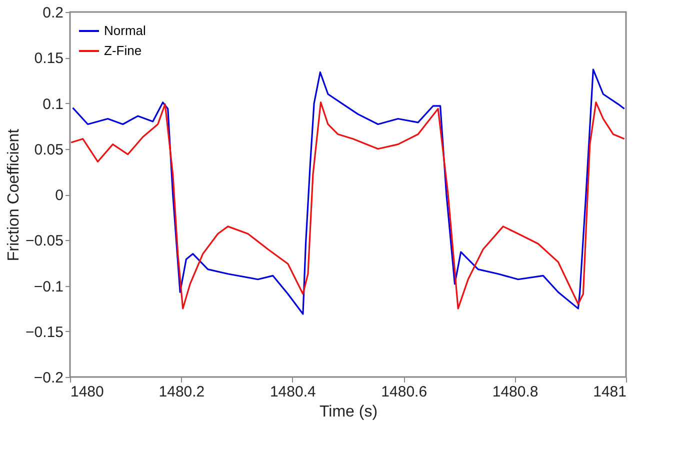 This screenshot has height=454, width=687. What do you see at coordinates (49, 59) in the screenshot?
I see `y-tick-label: 0.15` at bounding box center [49, 59].